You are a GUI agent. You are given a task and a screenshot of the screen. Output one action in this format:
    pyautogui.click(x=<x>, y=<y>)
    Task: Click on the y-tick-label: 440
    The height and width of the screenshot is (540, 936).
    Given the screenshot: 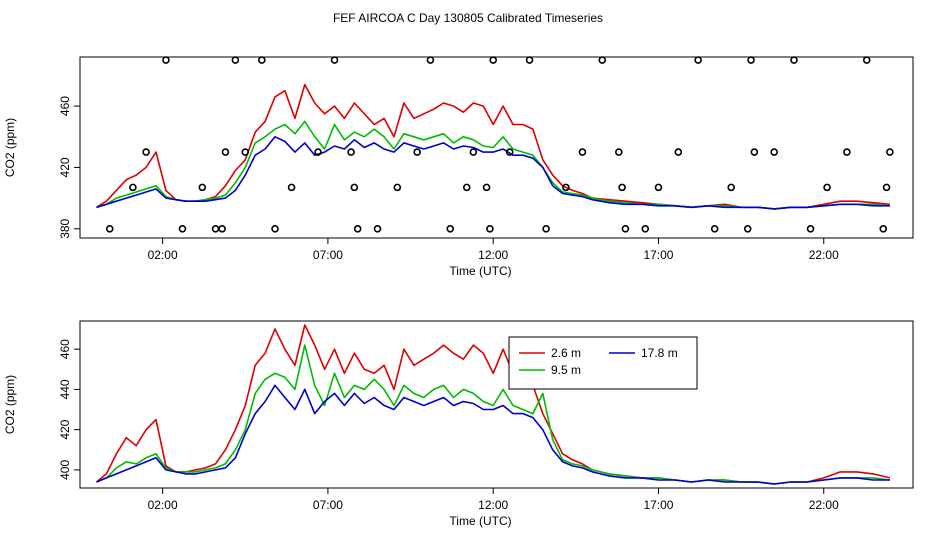 What is the action you would take?
    pyautogui.click(x=65, y=389)
    